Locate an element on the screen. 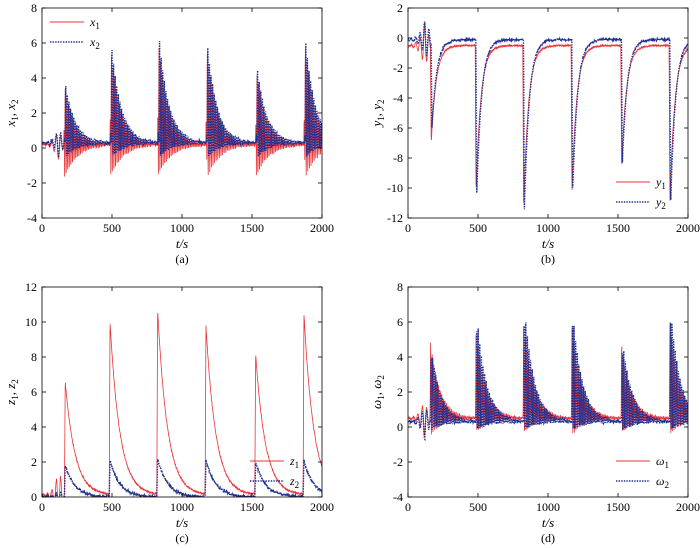 This screenshot has height=548, width=700. y-axis-label: z1, z2 is located at coordinates (11, 392).